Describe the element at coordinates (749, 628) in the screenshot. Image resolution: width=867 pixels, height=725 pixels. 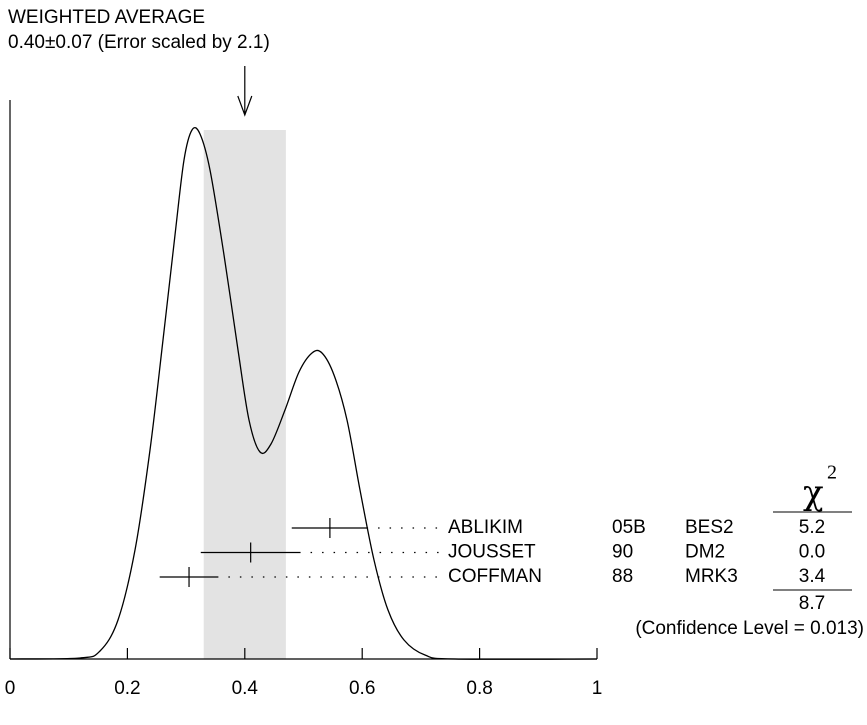
I see `confidence-level: (Confidence Level = 0.013)` at that location.